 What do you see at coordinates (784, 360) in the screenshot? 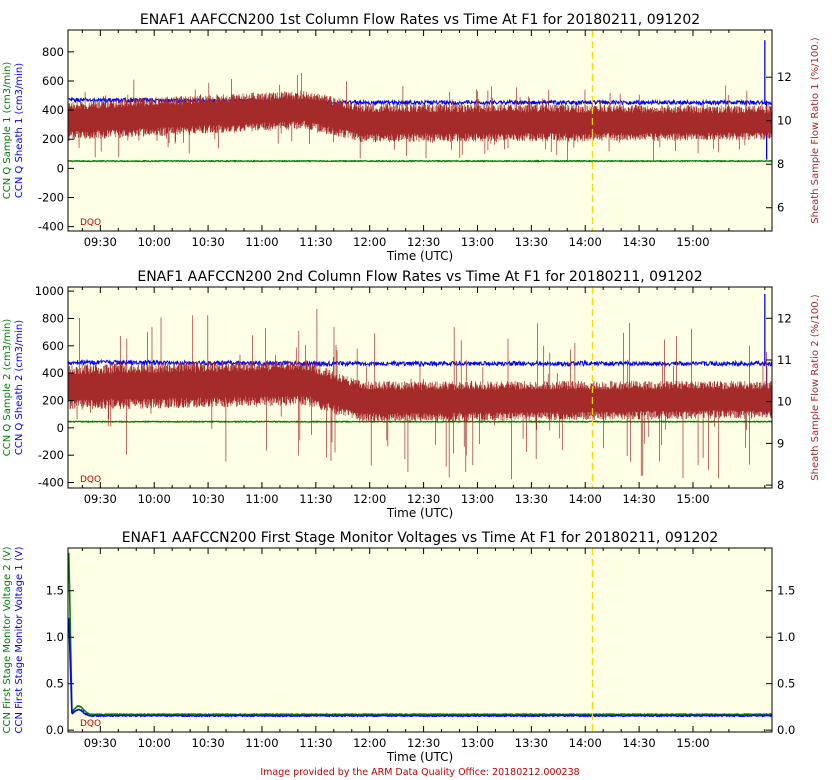
I see `y-right-tick-label: 11` at bounding box center [784, 360].